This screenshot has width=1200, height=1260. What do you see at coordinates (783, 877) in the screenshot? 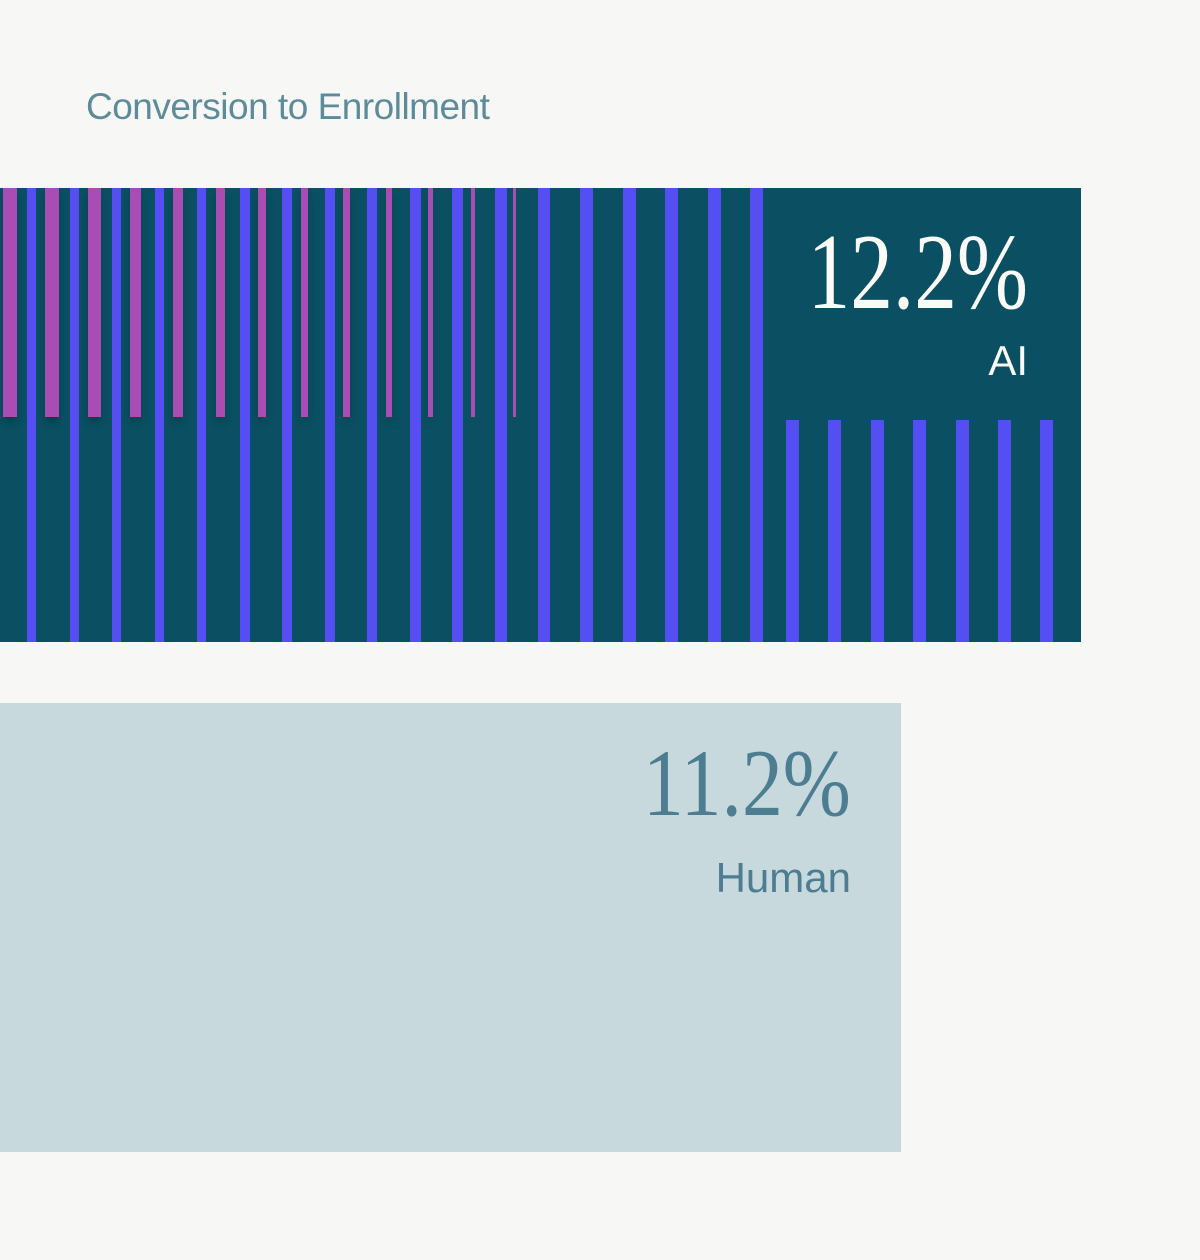
I see `human-category-label: Human` at bounding box center [783, 877].